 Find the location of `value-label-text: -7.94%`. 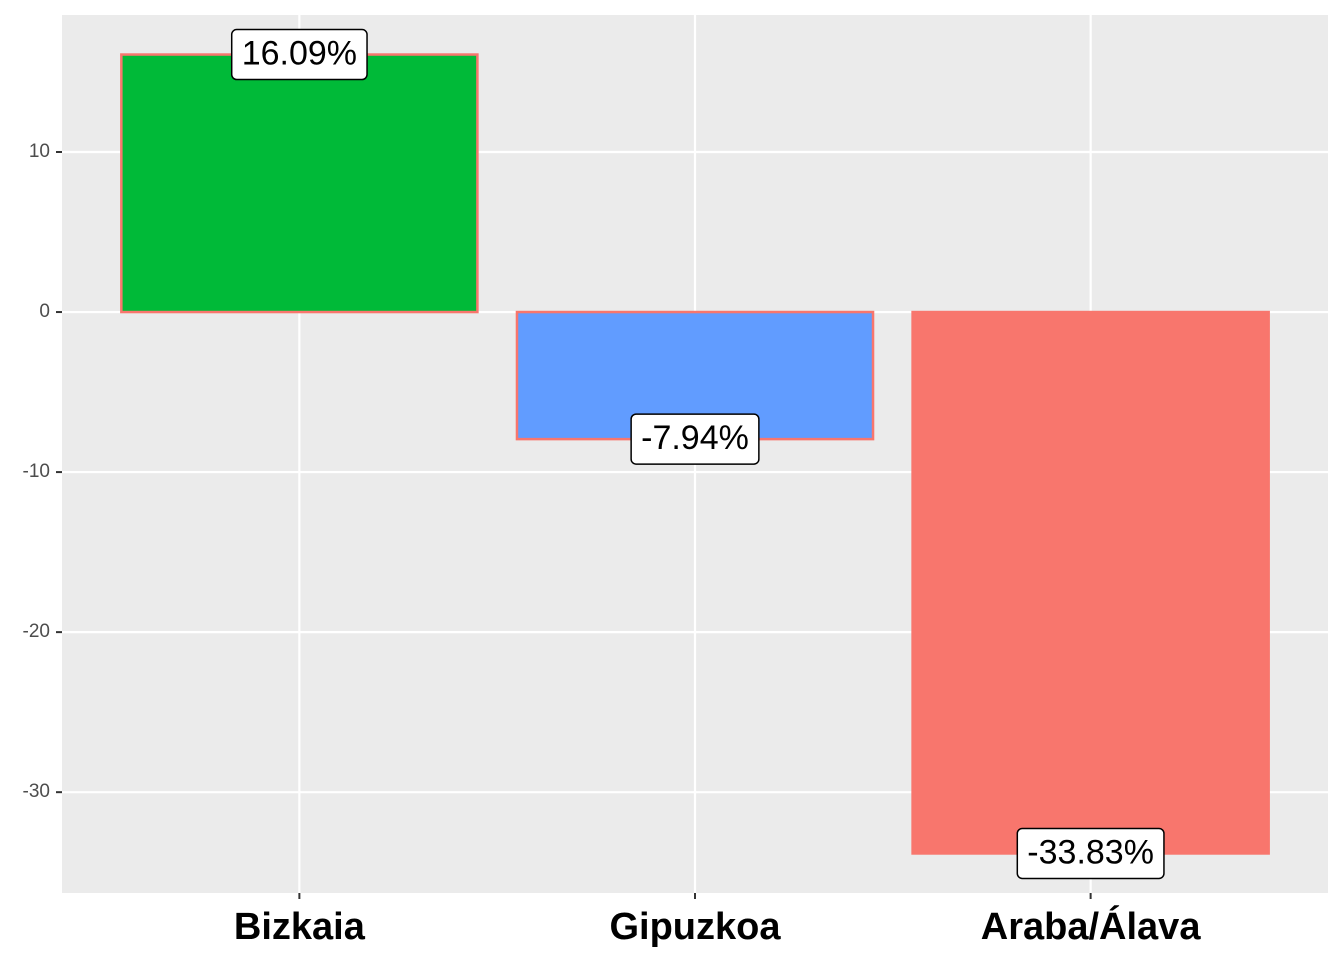

value-label-text: -7.94% is located at coordinates (695, 438).